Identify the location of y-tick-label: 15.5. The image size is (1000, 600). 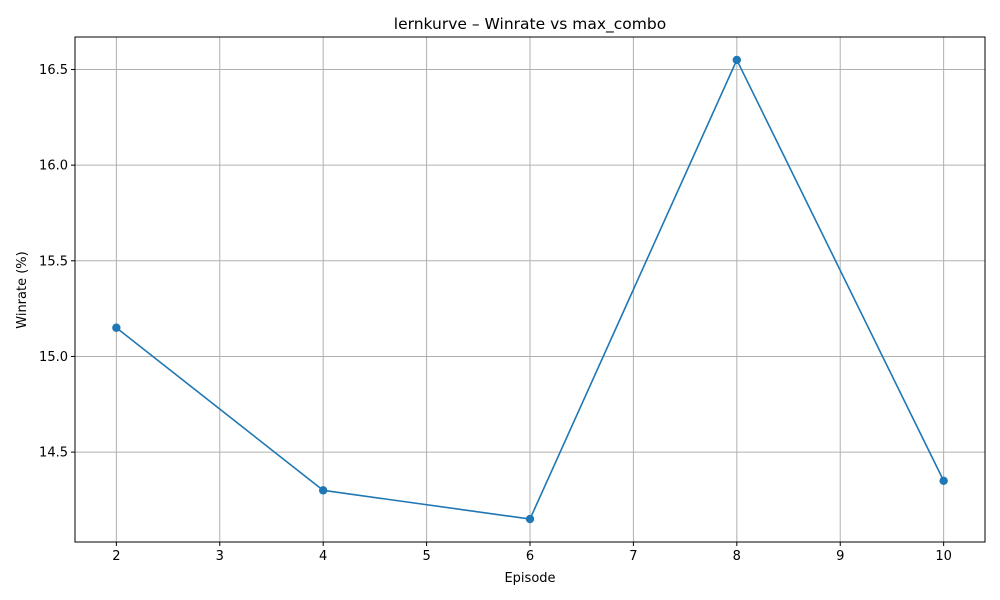
(53, 261).